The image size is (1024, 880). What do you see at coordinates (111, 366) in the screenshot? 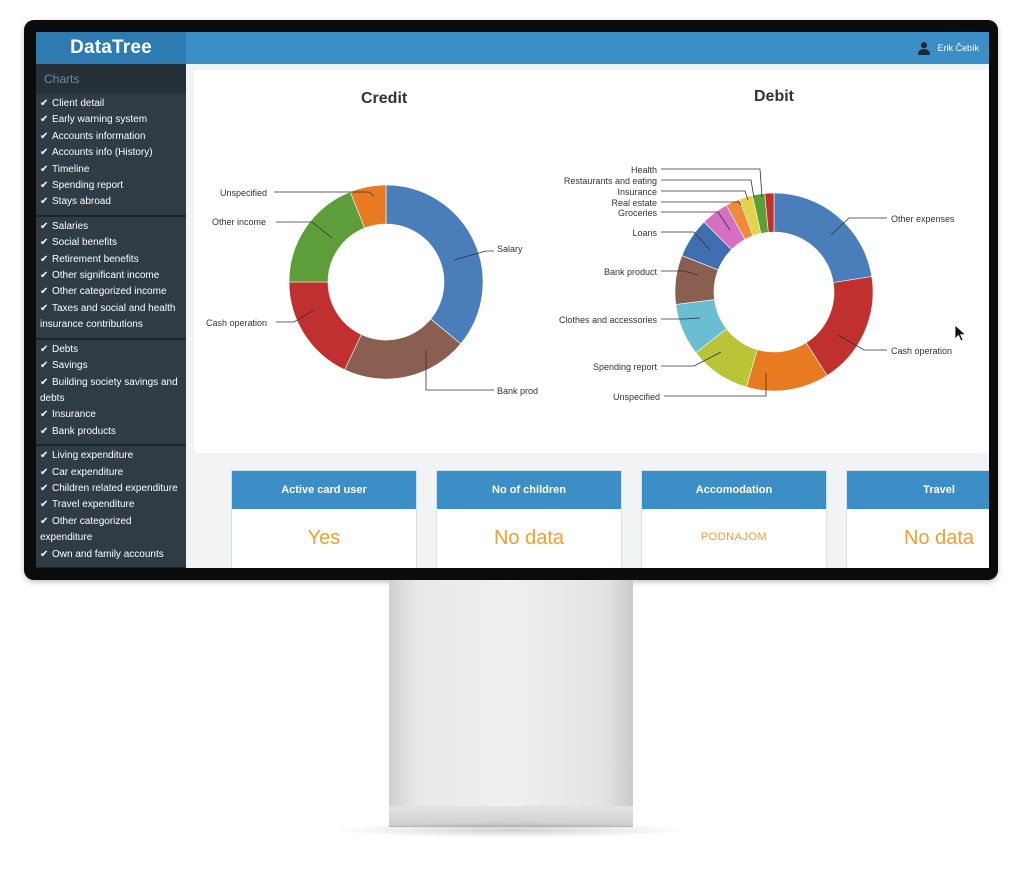
I see `sidebar-item-savings: ✔ Savings` at bounding box center [111, 366].